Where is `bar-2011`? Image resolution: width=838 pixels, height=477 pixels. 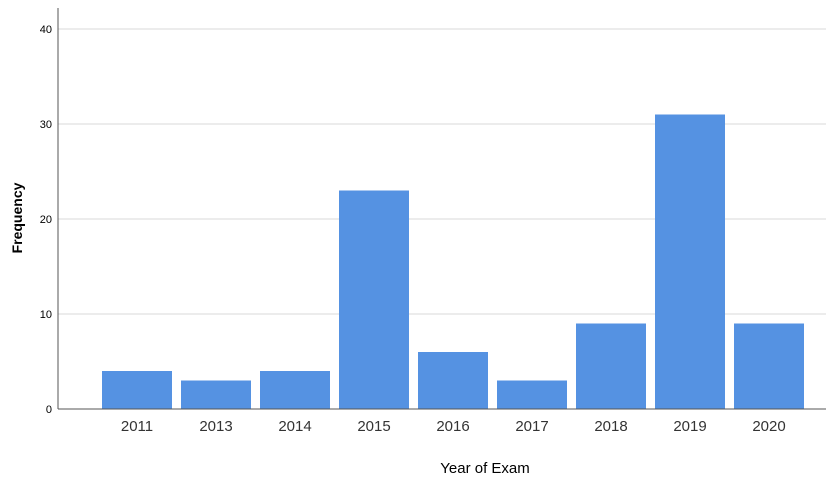
bar-2011 is located at coordinates (137, 390).